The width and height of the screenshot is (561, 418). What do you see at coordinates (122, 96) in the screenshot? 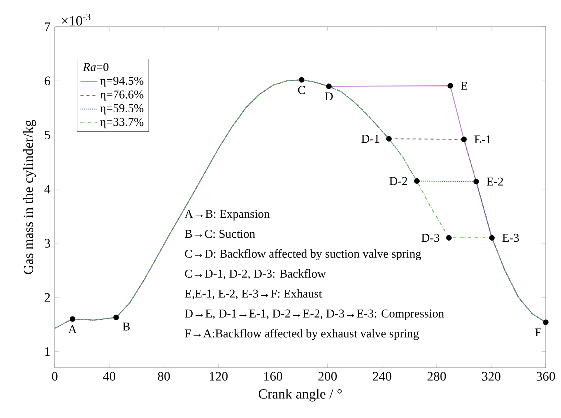
I see `legend-label: η=76.6%` at bounding box center [122, 96].